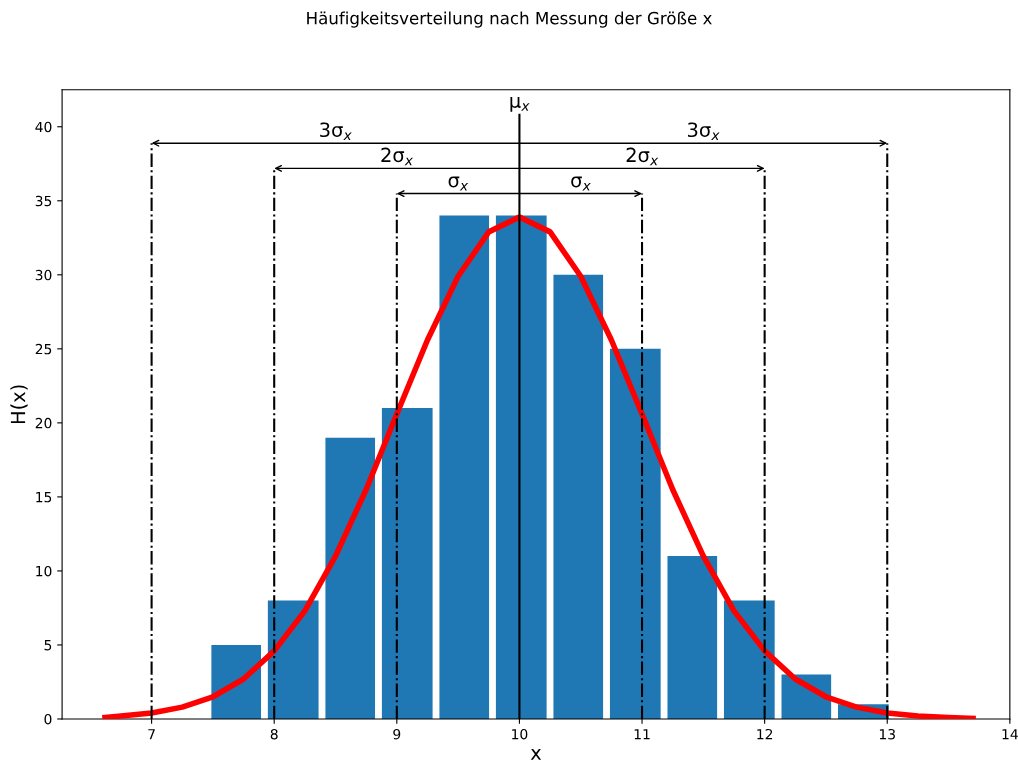 The image size is (1018, 767). What do you see at coordinates (48, 645) in the screenshot?
I see `y-tick-label: 5` at bounding box center [48, 645].